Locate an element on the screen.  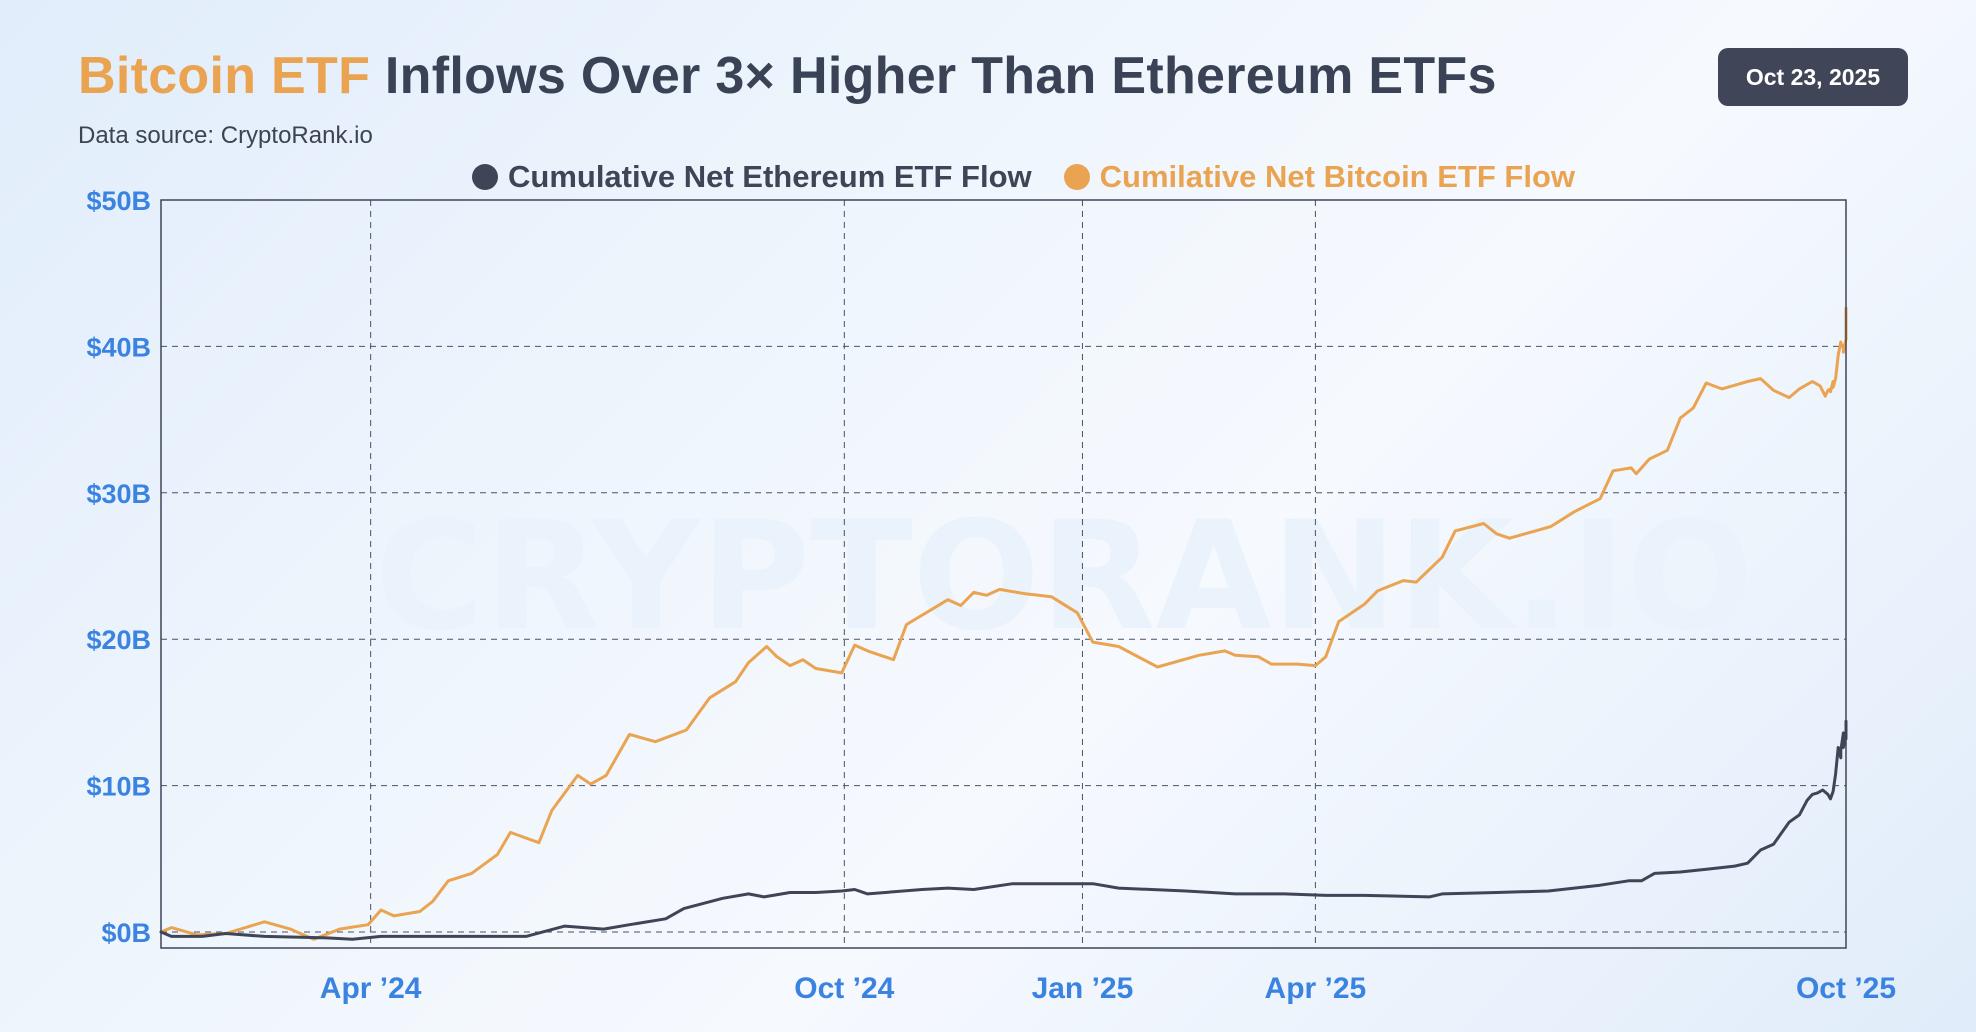
legend-item-bitcoin: Cumilative Net Bitcoin ETF Flow is located at coordinates (1319, 177).